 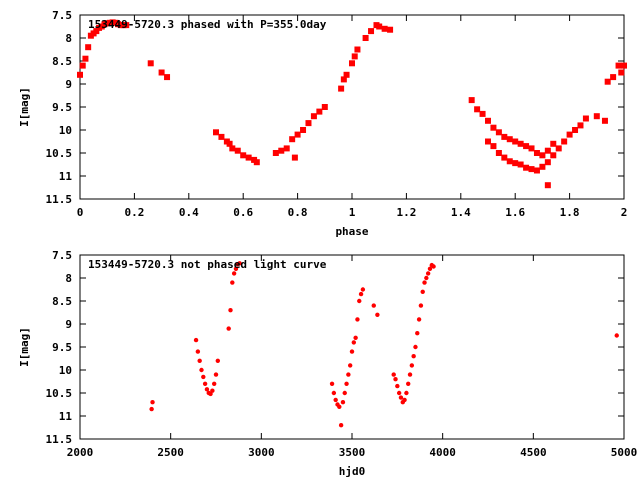 What do you see at coordinates (406, 212) in the screenshot?
I see `x-tick-label: 1.2` at bounding box center [406, 212].